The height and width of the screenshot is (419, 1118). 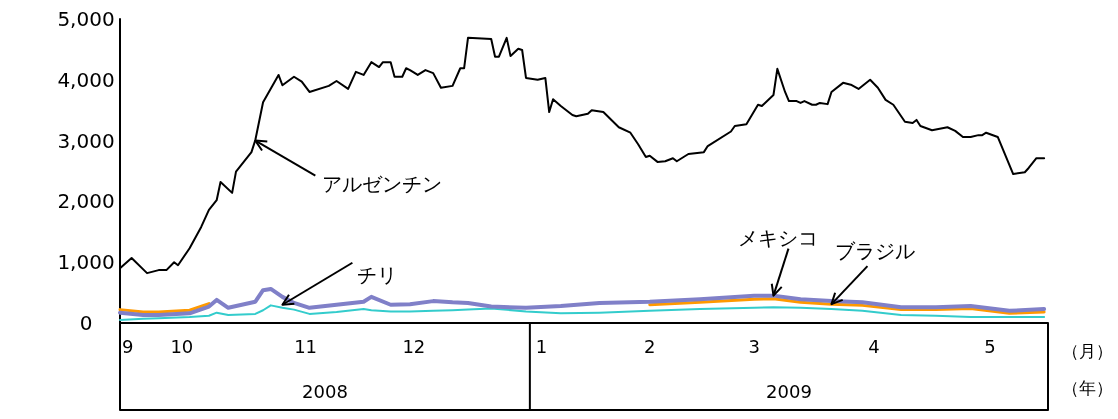 What do you see at coordinates (306, 346) in the screenshot?
I see `x-tick-label: 11` at bounding box center [306, 346].